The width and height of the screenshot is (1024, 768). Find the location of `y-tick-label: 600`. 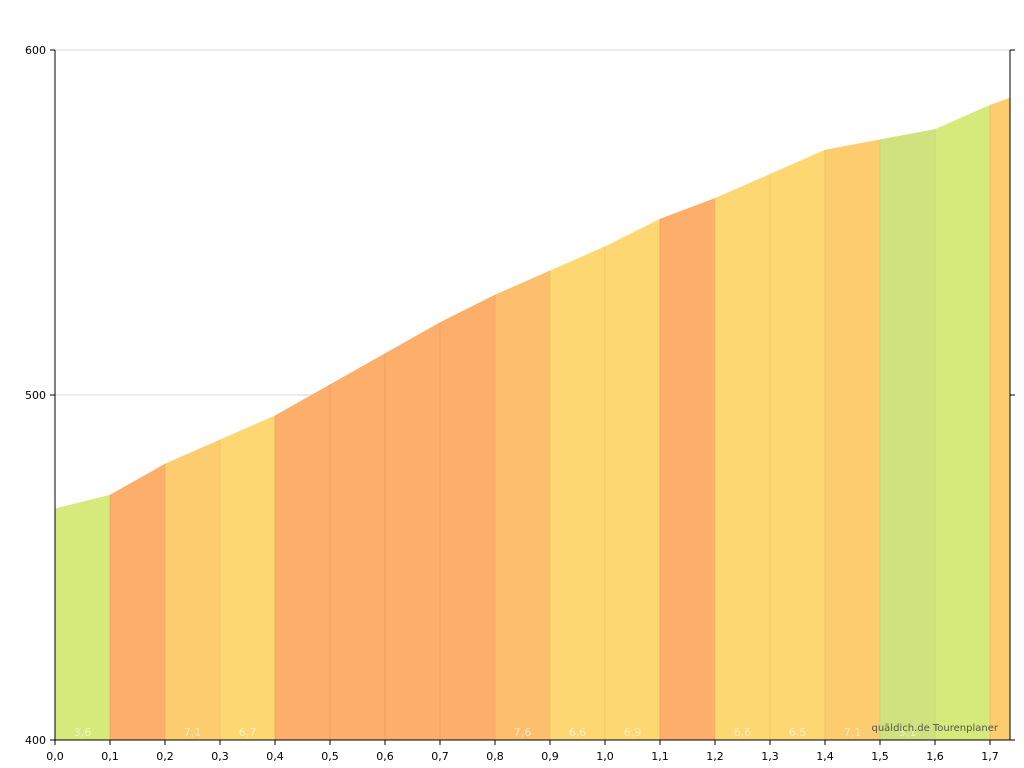

y-tick-label: 600 is located at coordinates (35, 50).